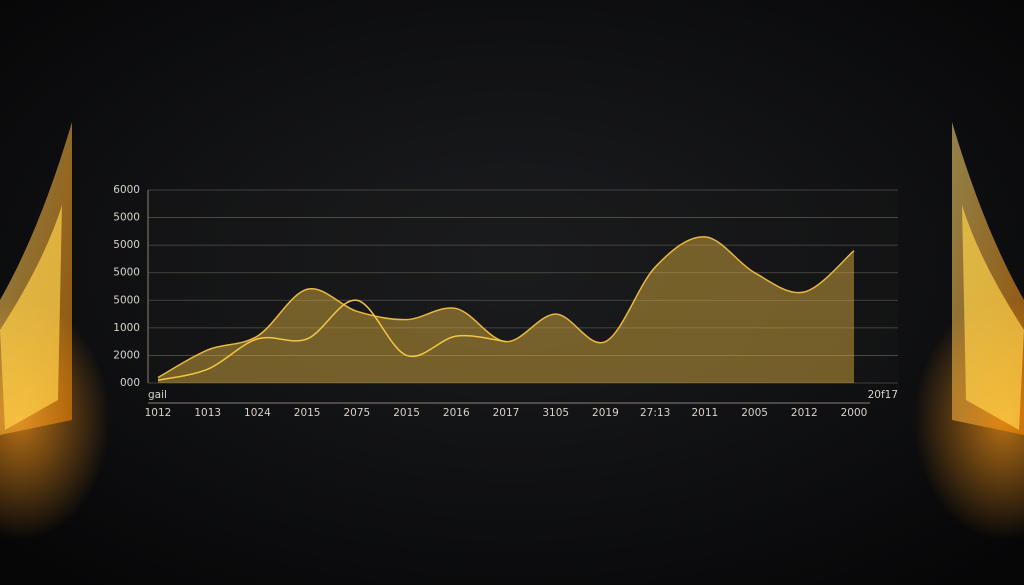 The image size is (1024, 585). What do you see at coordinates (854, 413) in the screenshot?
I see `x-tick-label: 2000` at bounding box center [854, 413].